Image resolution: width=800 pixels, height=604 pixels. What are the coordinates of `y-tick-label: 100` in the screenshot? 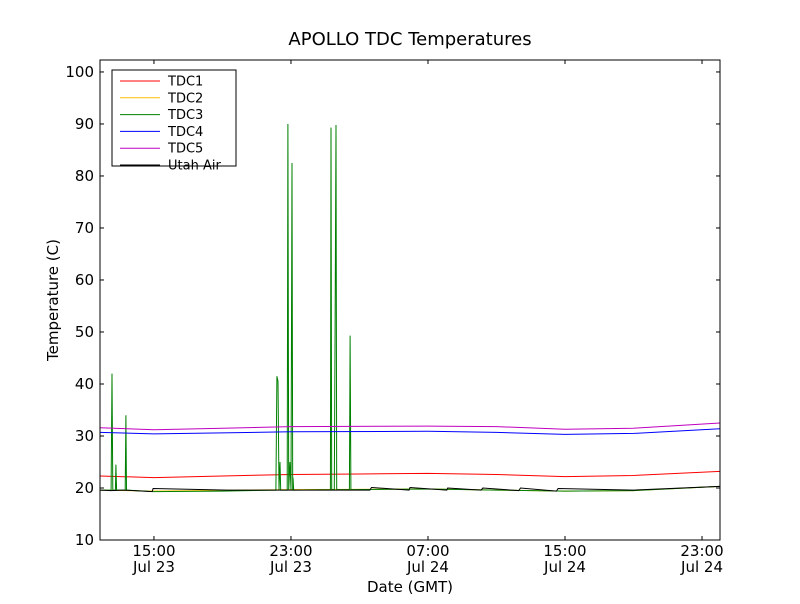 It's located at (79, 72).